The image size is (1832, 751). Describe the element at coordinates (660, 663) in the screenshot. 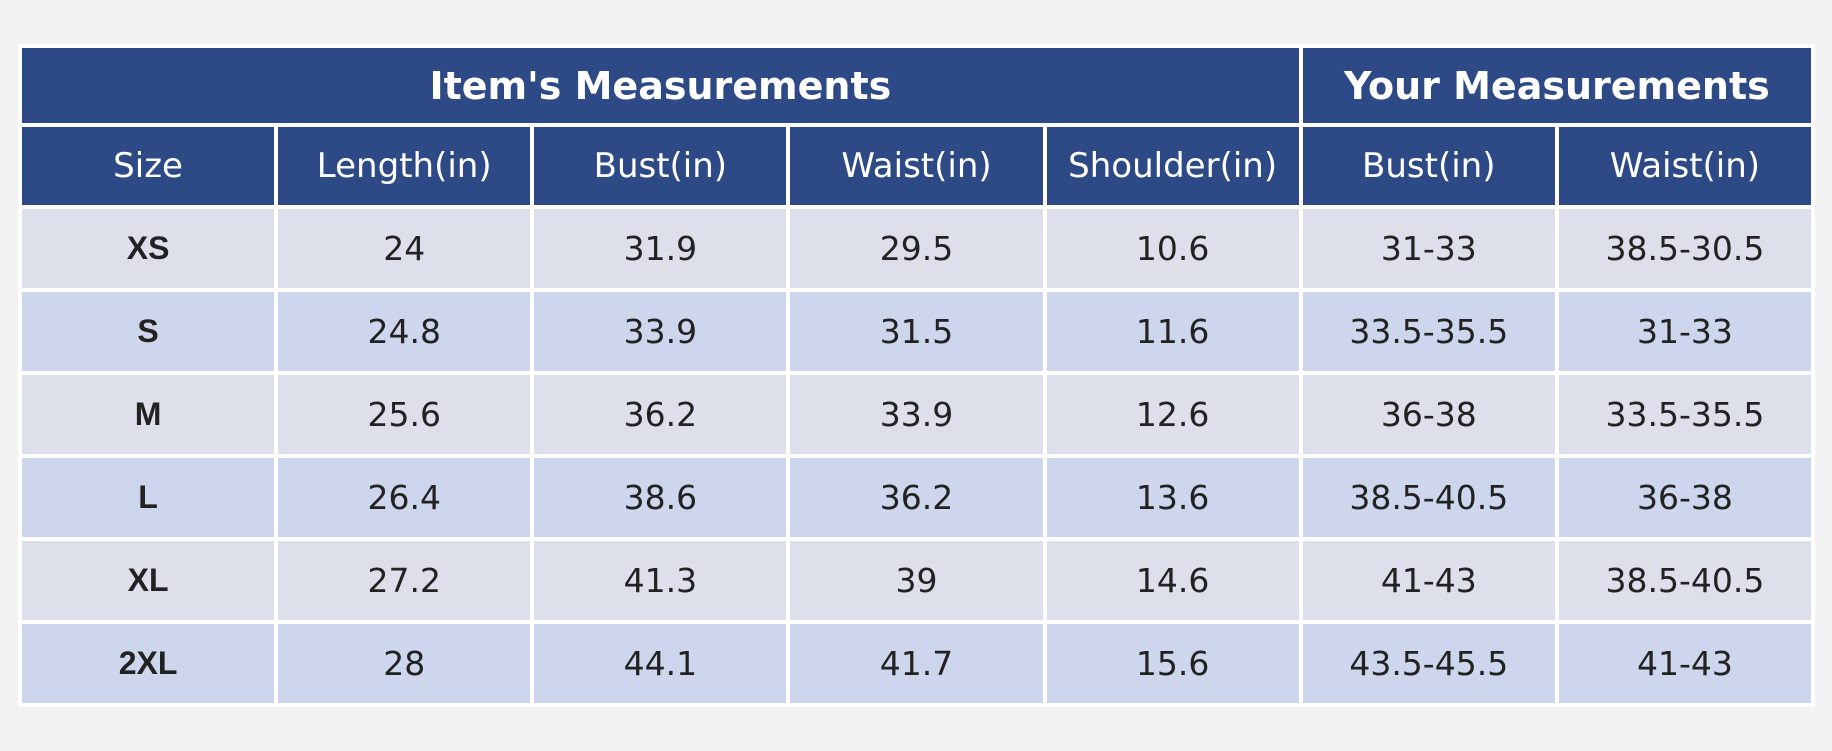

I see `measurement-cell: 44.1` at that location.